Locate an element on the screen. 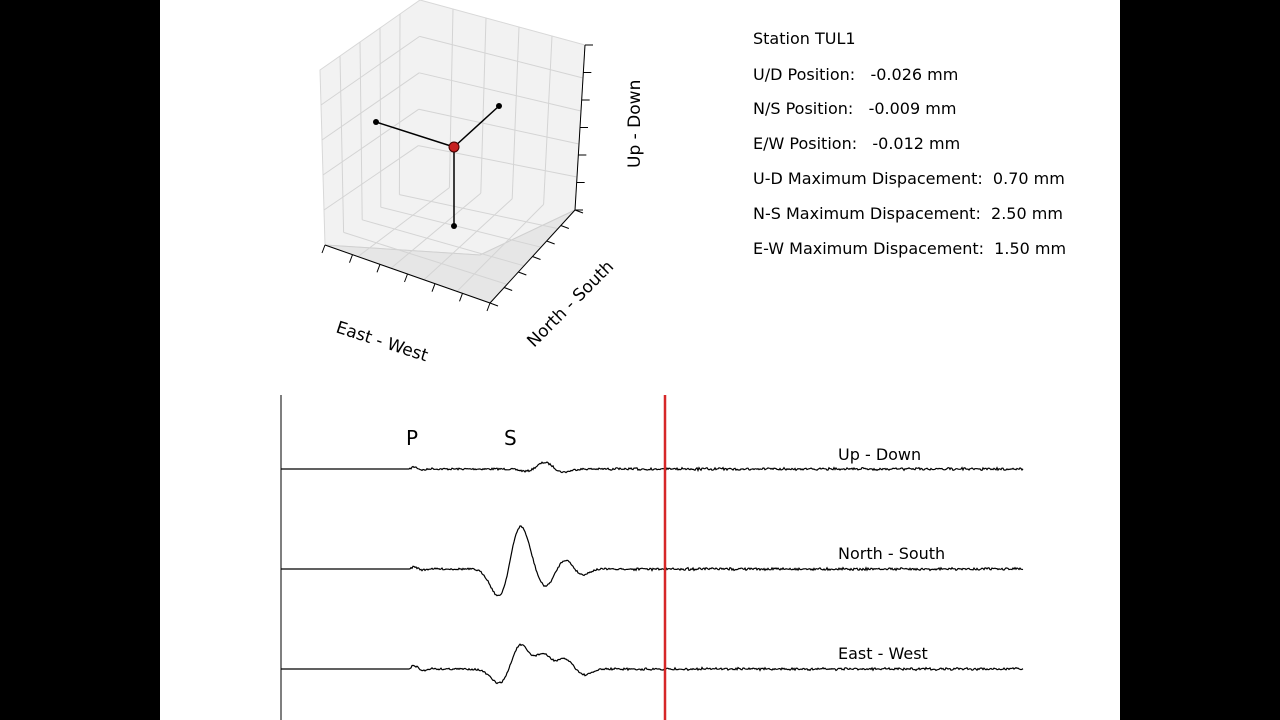 Image resolution: width=1280 pixels, height=720 pixels. ns-max-value: 2.50 mm is located at coordinates (1027, 213).